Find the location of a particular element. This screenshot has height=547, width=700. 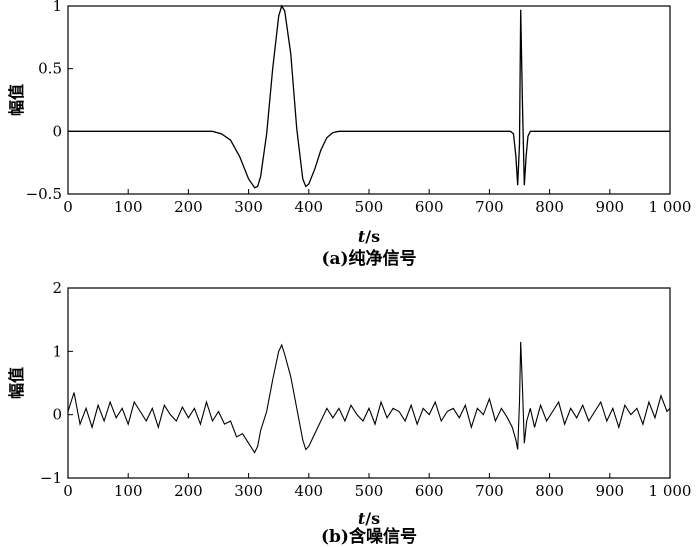

x-axis-label-unit-a: /s is located at coordinates (372, 236).